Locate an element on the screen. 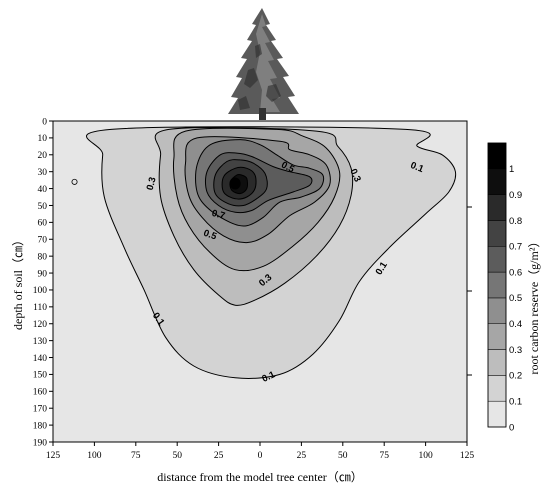 The height and width of the screenshot is (486, 541). outlier-contour is located at coordinates (74, 181).